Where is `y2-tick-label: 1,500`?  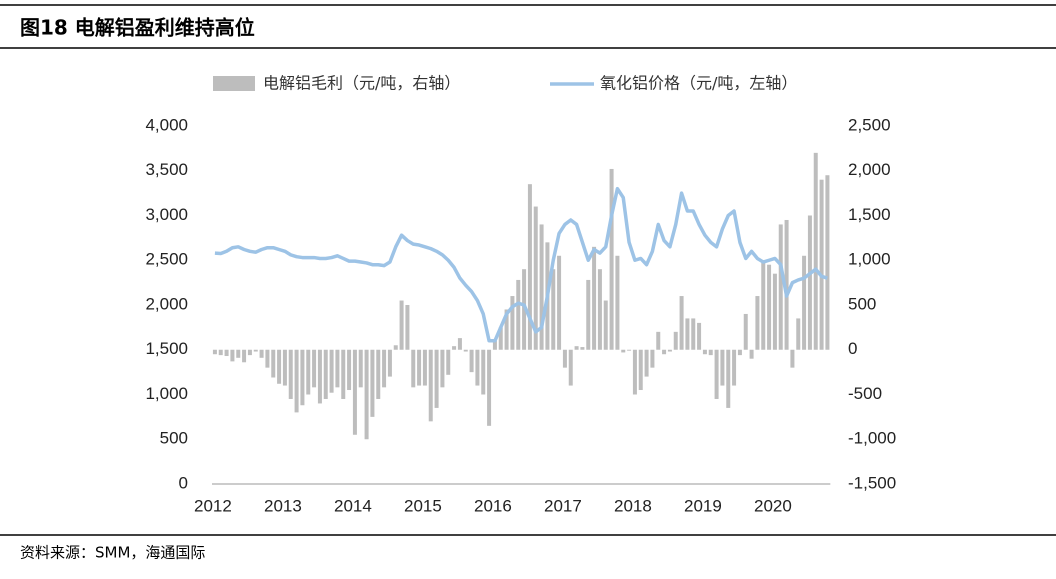
y2-tick-label: 1,500 is located at coordinates (869, 214).